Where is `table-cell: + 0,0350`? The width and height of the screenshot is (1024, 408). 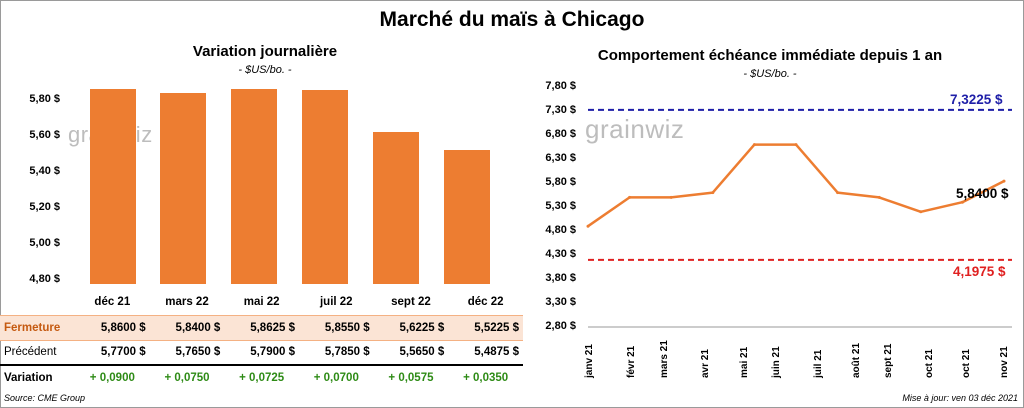
table-cell: + 0,0350 is located at coordinates (486, 378).